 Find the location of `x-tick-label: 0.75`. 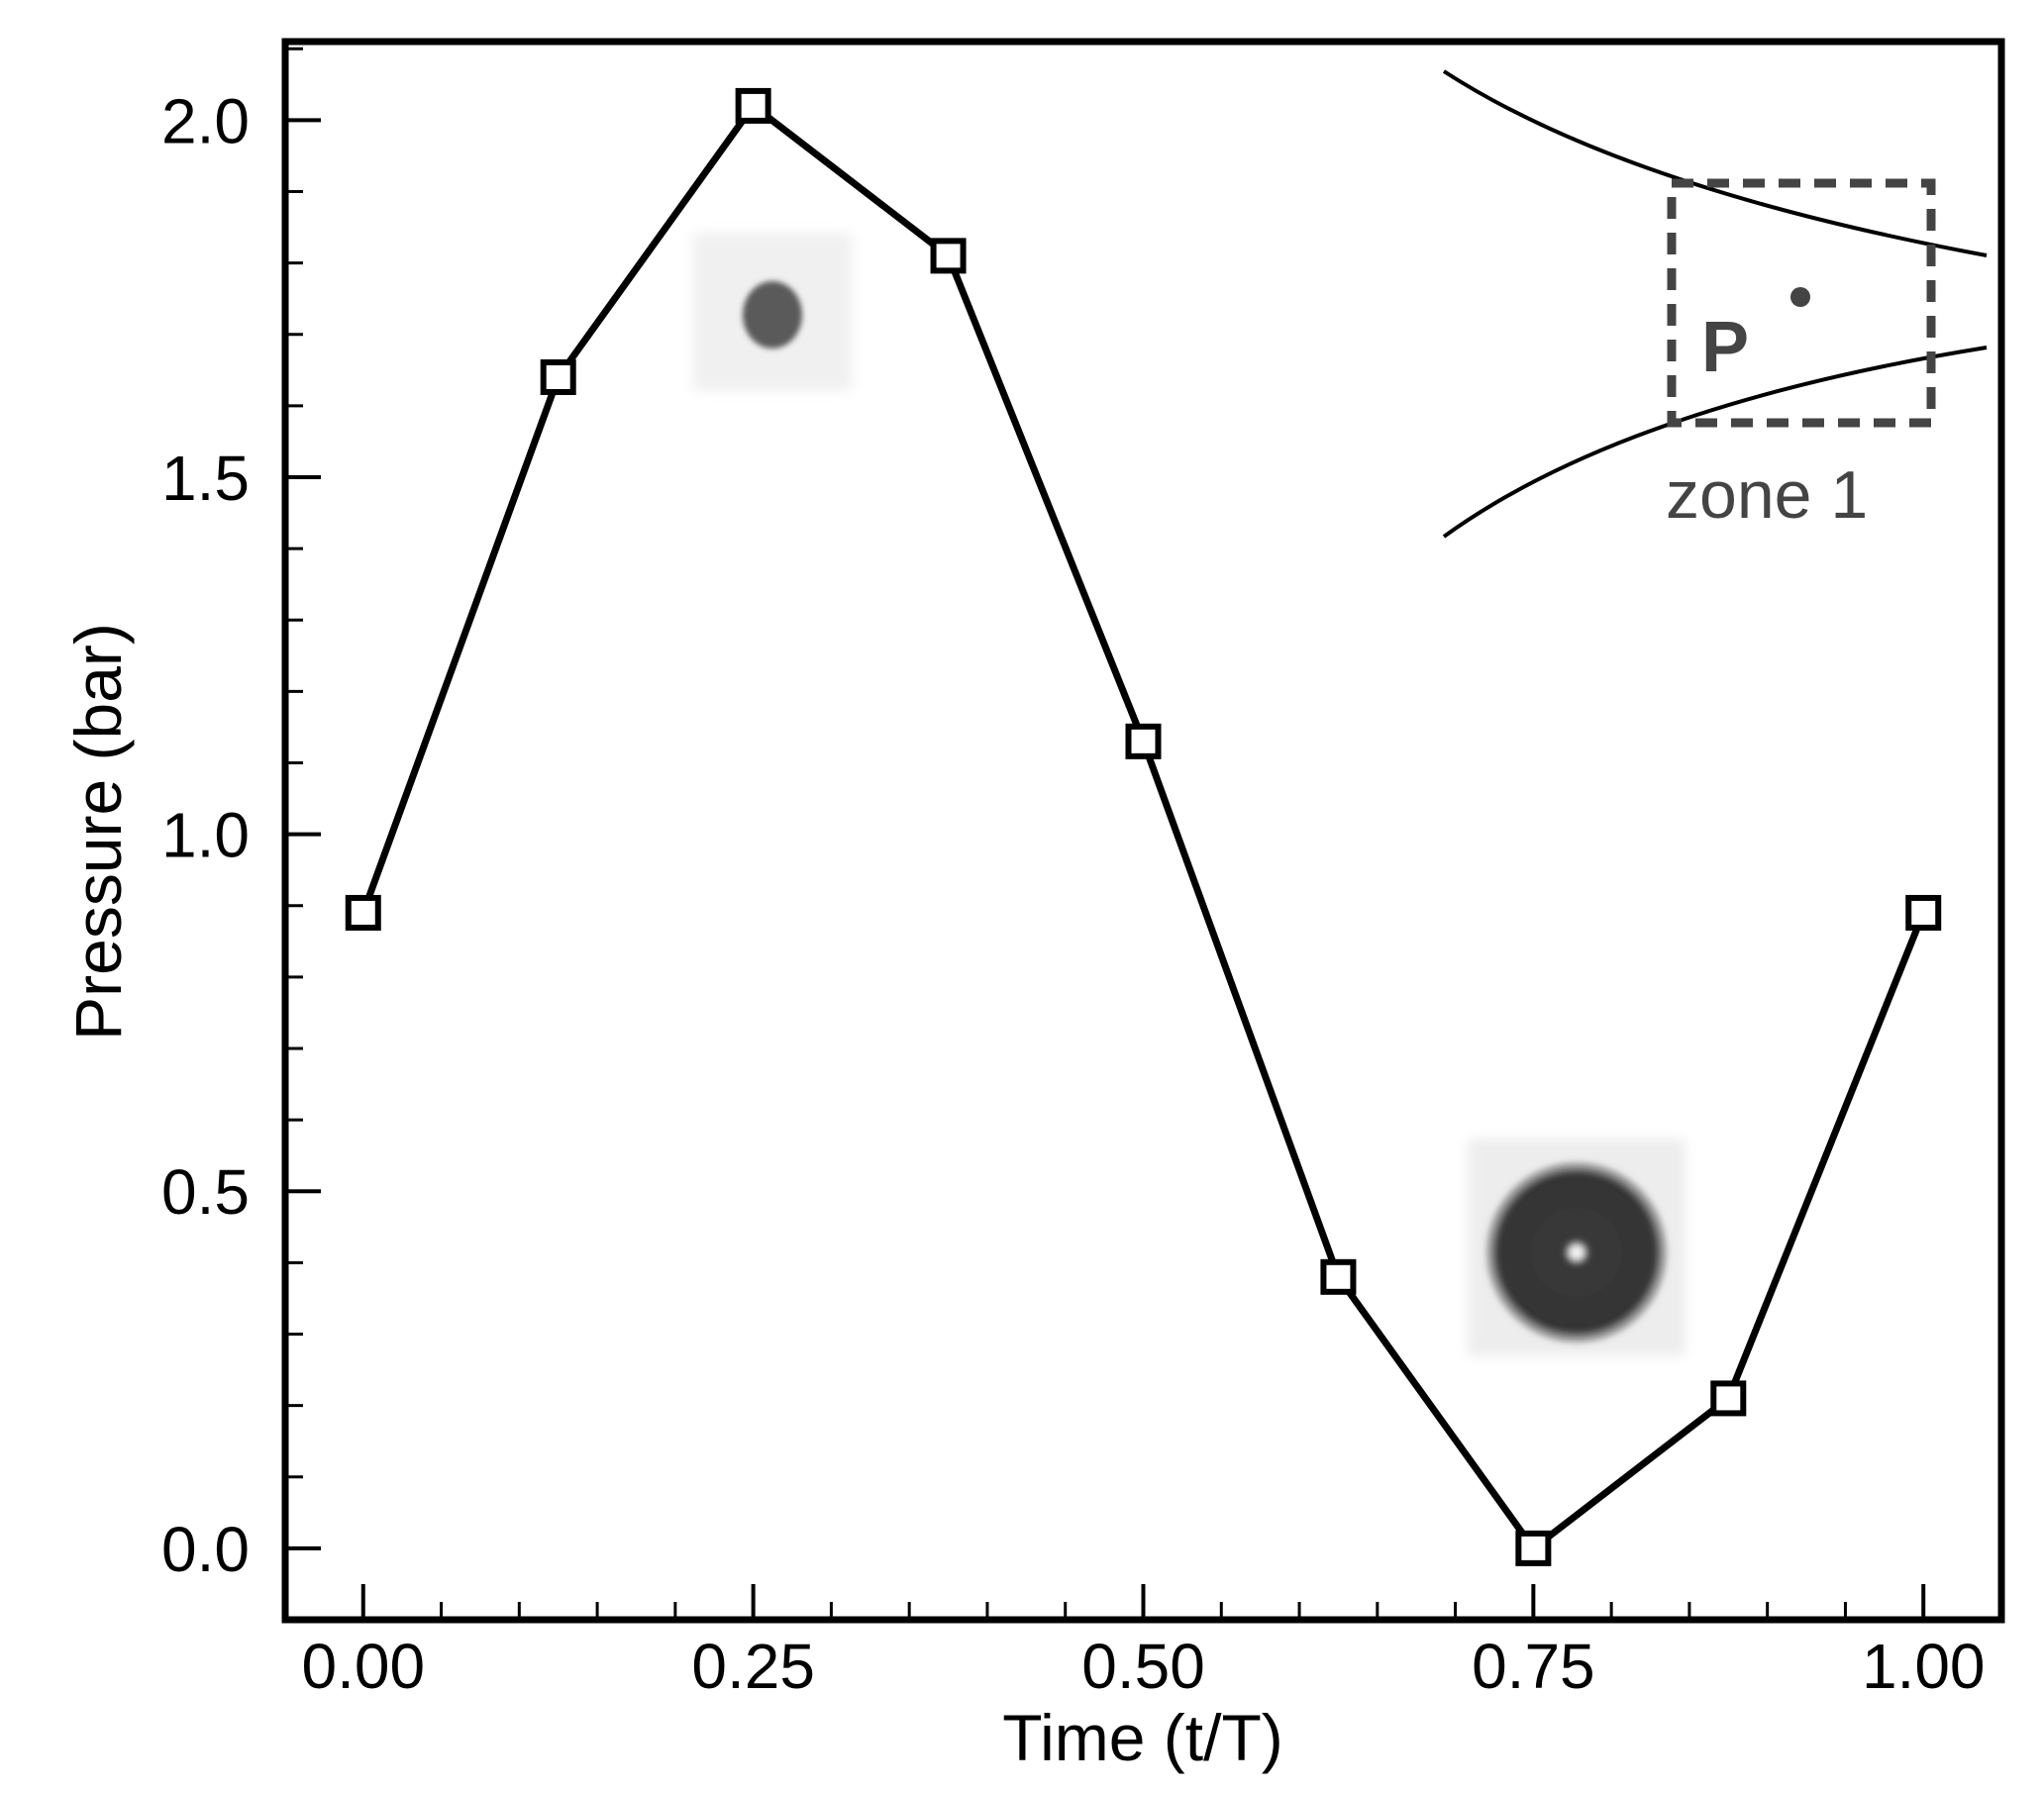

x-tick-label: 0.75 is located at coordinates (1533, 1666).